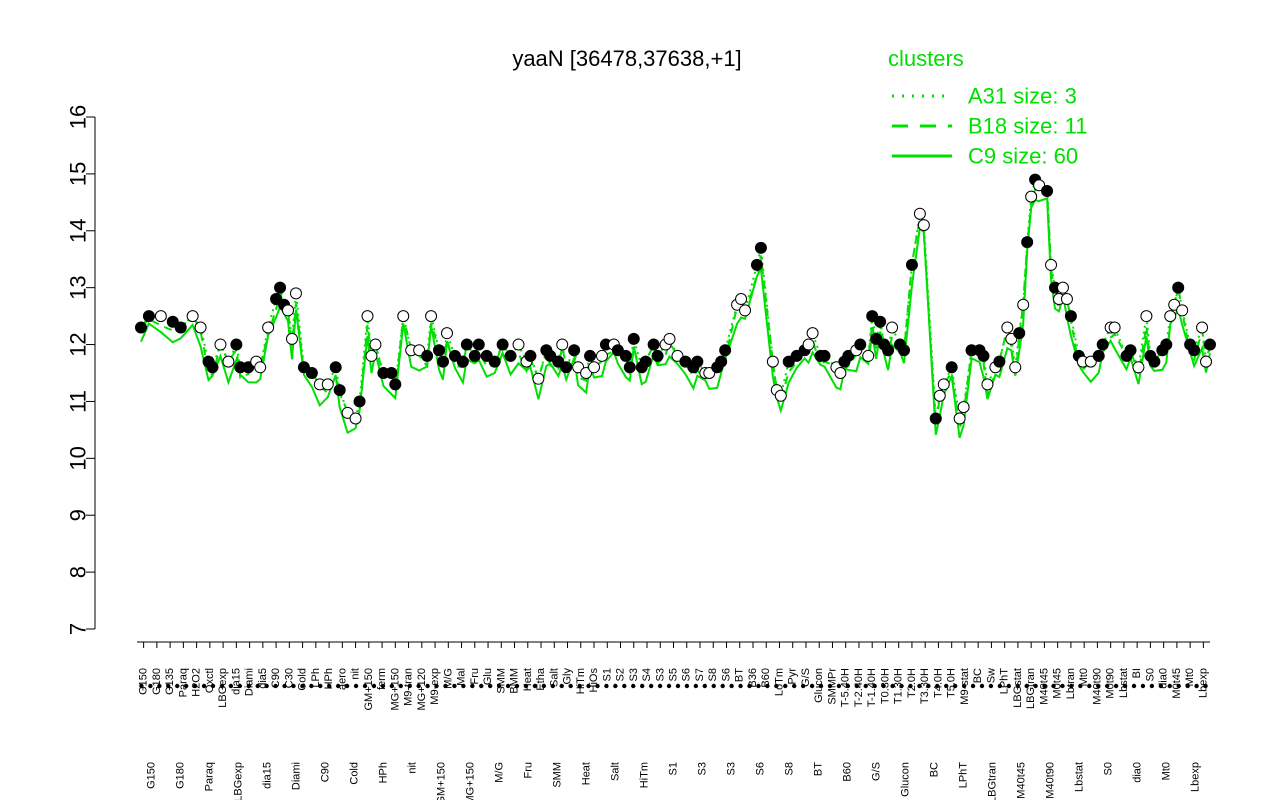  I want to click on x-tick-label: C90, so click(276, 678).